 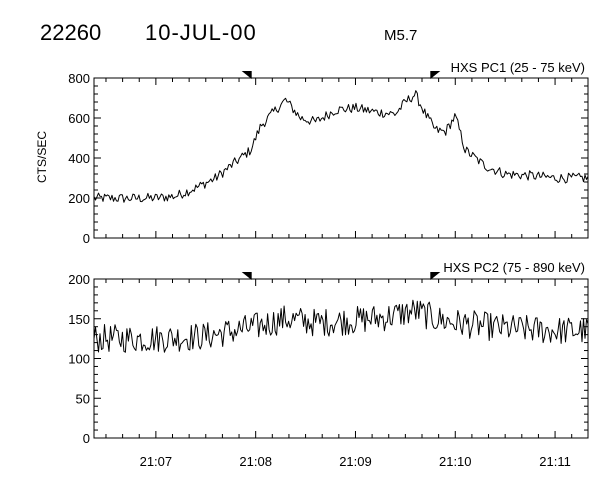 What do you see at coordinates (83, 398) in the screenshot?
I see `y-tick-label: 50` at bounding box center [83, 398].